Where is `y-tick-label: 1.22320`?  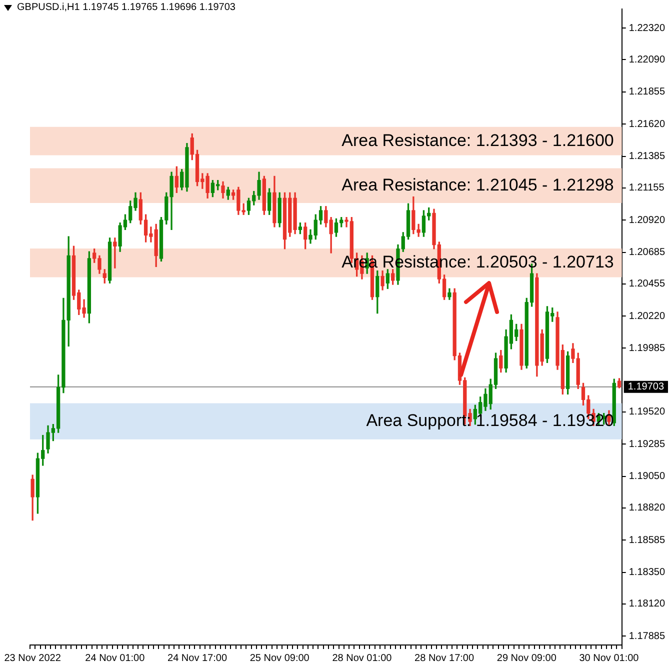 y-tick-label: 1.22320 is located at coordinates (647, 28).